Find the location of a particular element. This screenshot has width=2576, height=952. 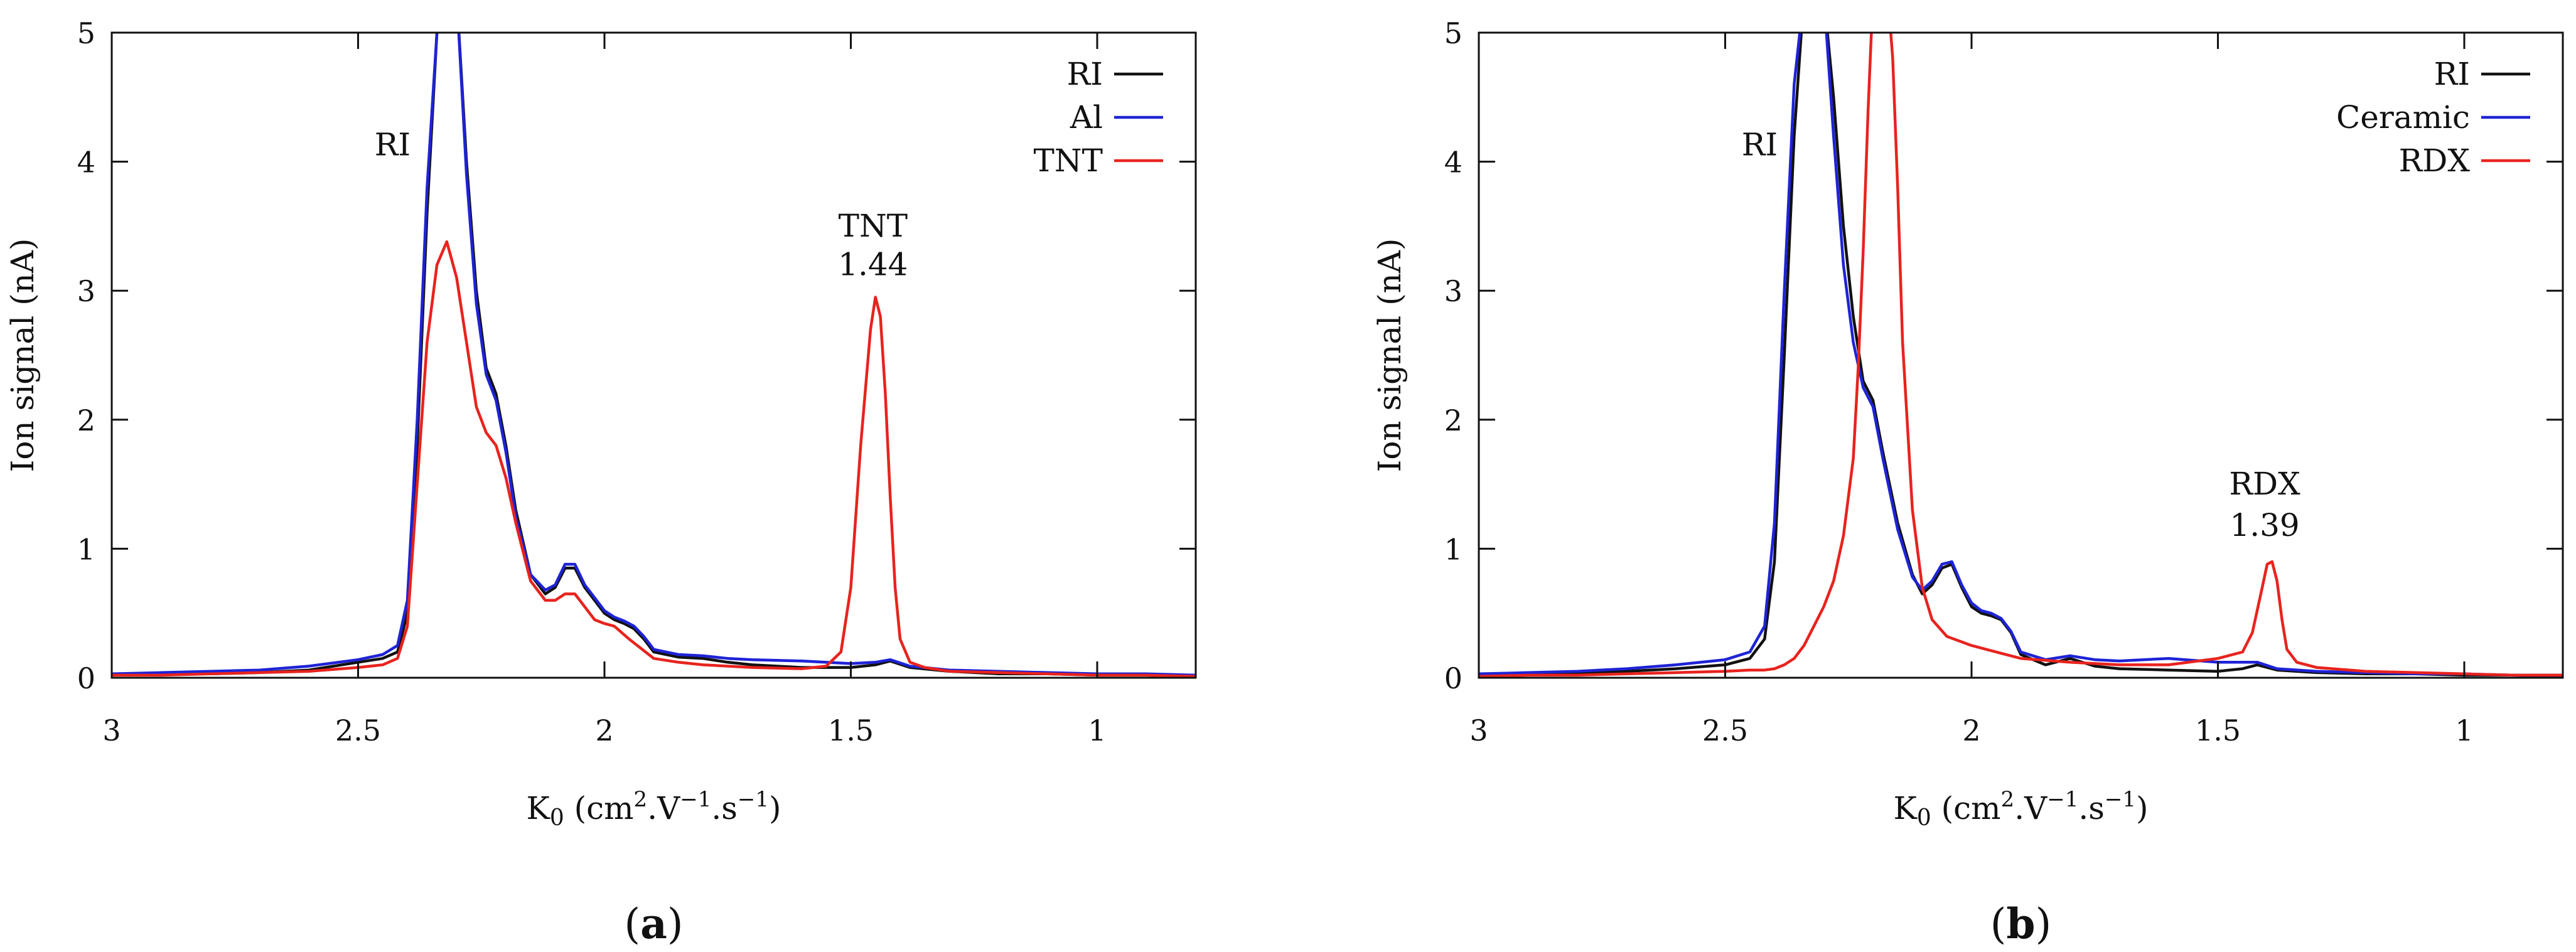

panel-caption-letter: a is located at coordinates (653, 923).